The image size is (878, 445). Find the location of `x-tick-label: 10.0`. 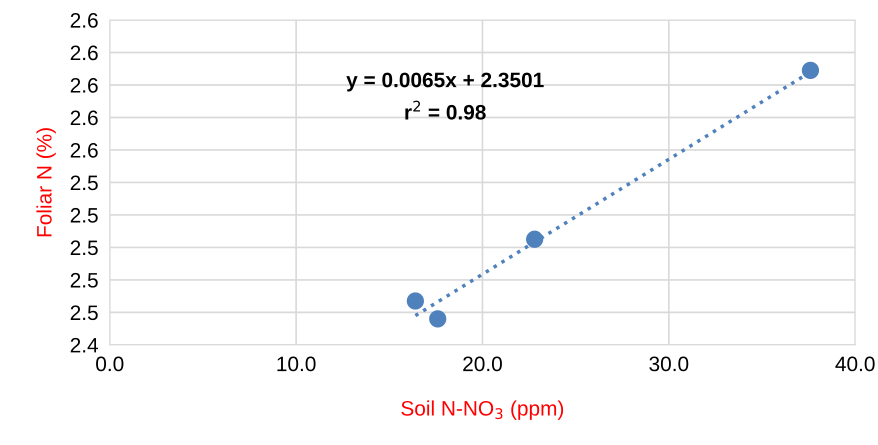

x-tick-label: 10.0 is located at coordinates (296, 364).